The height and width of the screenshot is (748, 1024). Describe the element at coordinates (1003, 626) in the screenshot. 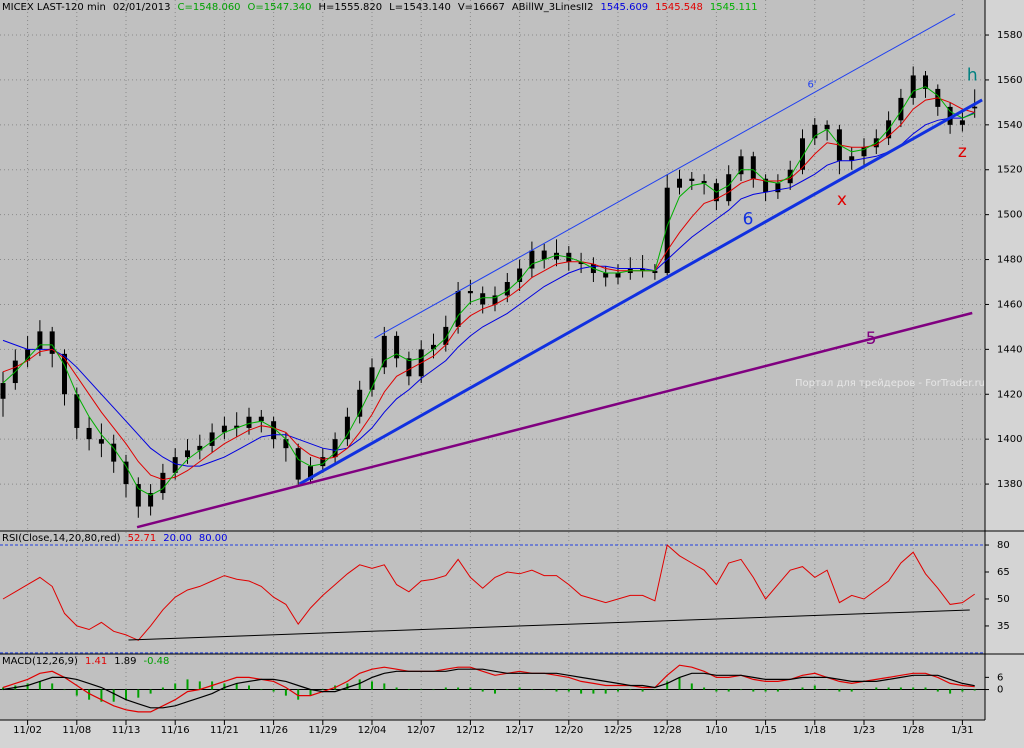

I see `y-tick-label: 35` at that location.